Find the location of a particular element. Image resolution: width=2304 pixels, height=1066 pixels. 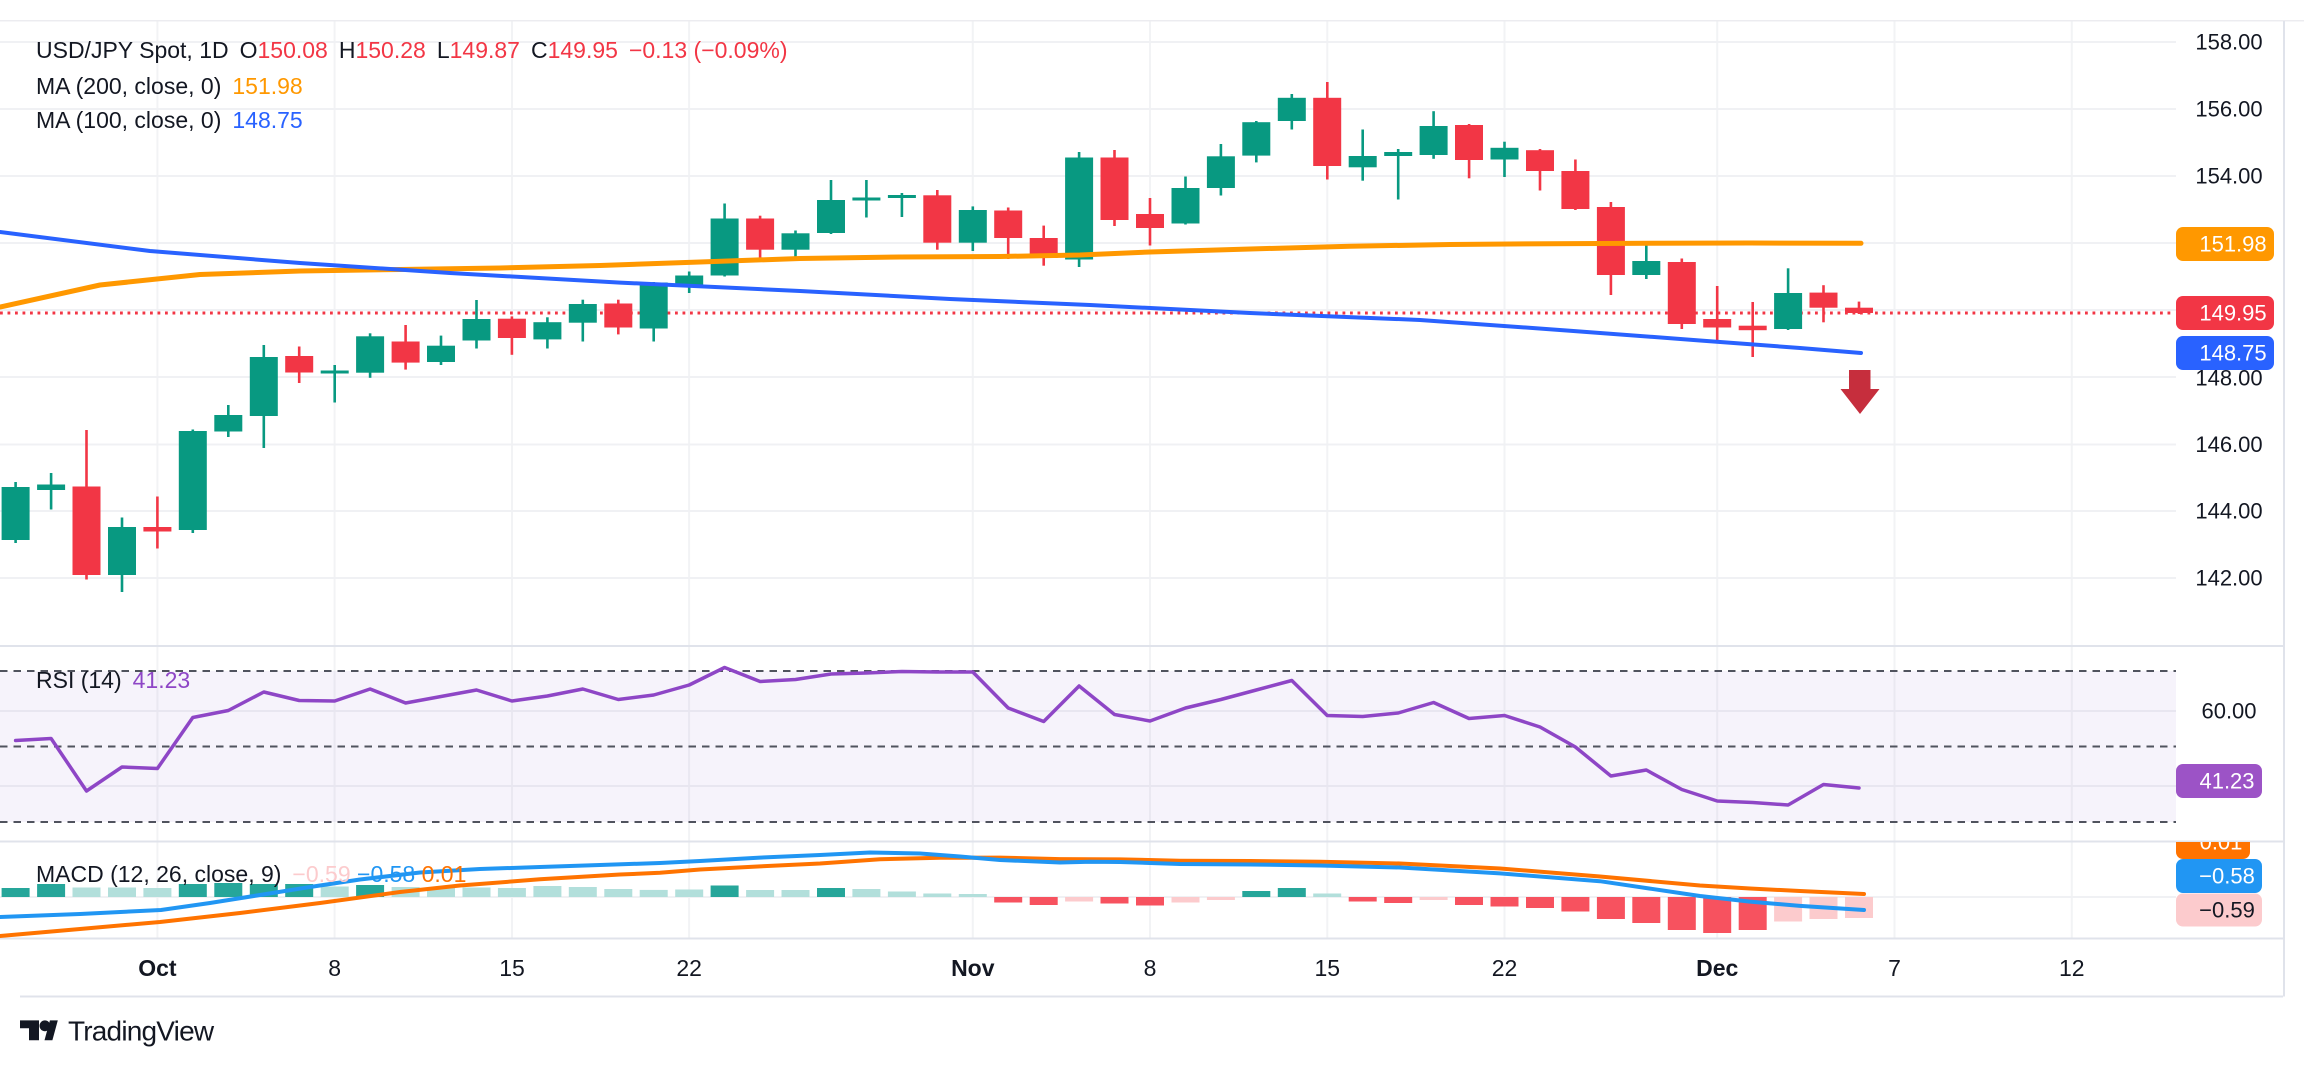

svg-text: 149.95 is located at coordinates (2232, 313).